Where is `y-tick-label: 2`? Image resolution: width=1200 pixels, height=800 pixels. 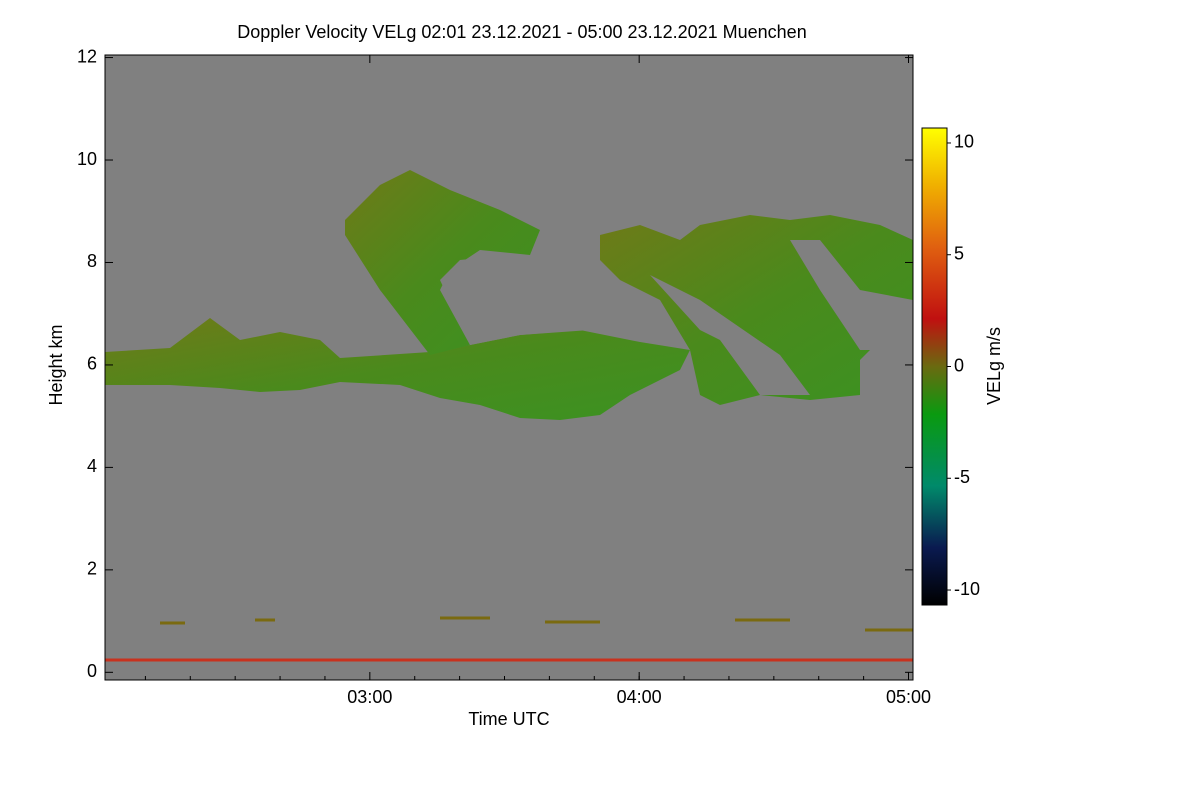
y-tick-label: 2 is located at coordinates (92, 569).